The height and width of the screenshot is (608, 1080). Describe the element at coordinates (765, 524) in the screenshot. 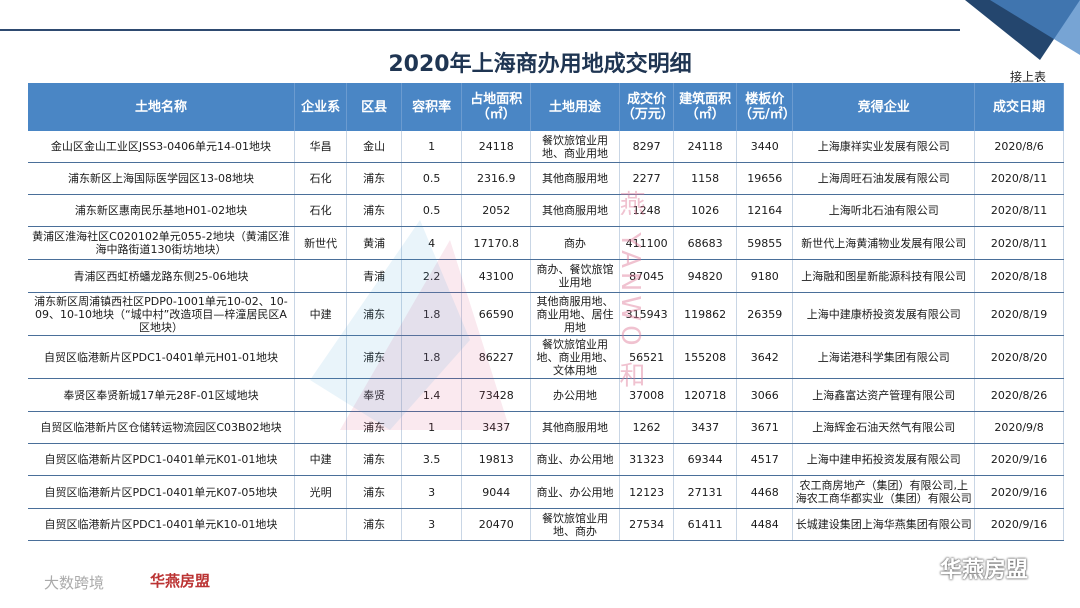

I see `cell-floor-price: 4484` at that location.